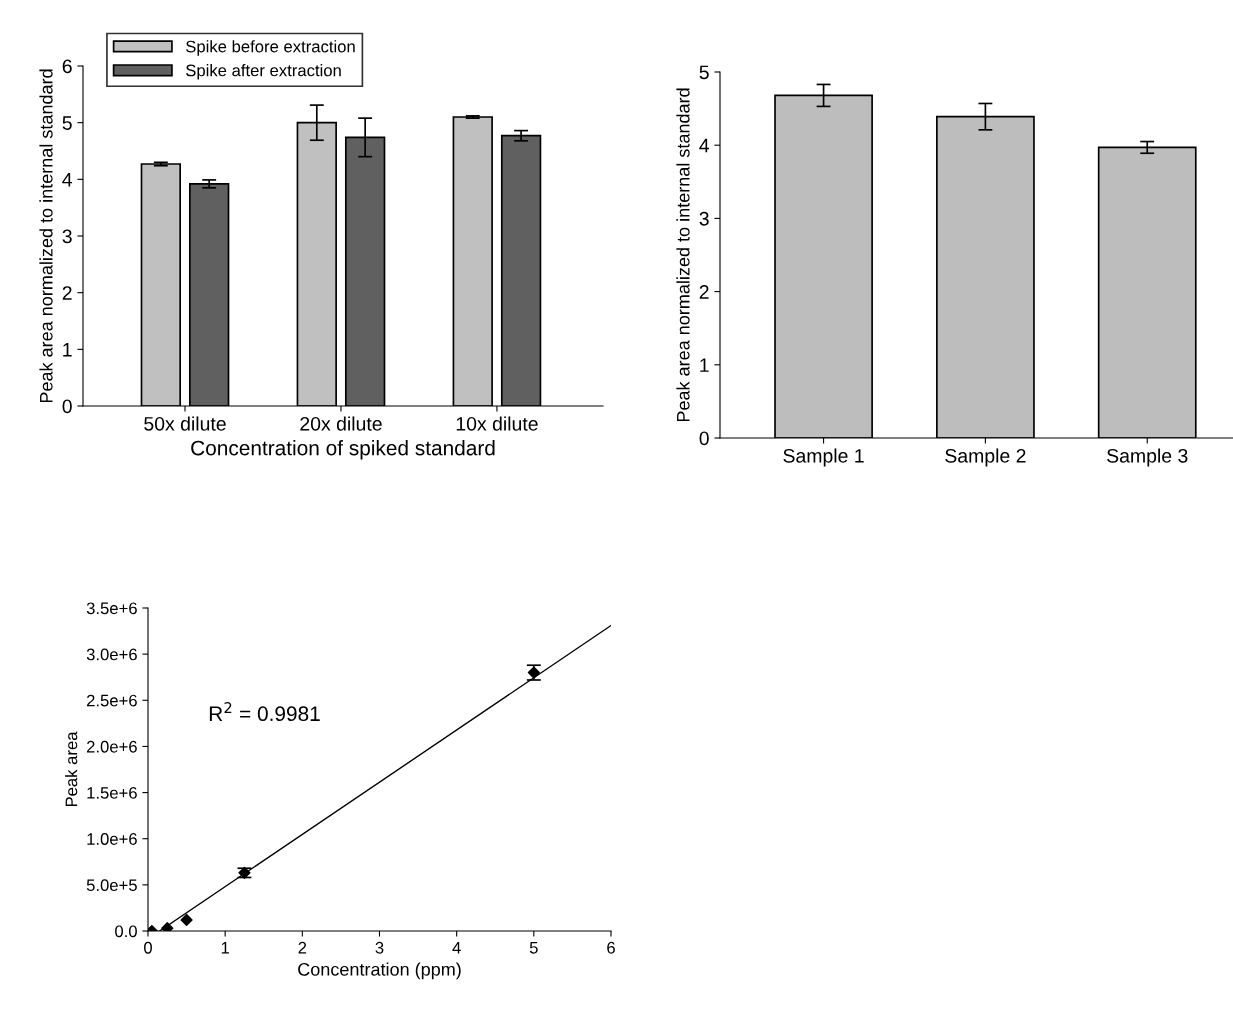 This screenshot has height=1017, width=1233. Describe the element at coordinates (379, 947) in the screenshot. I see `x-tick-label: 3` at that location.